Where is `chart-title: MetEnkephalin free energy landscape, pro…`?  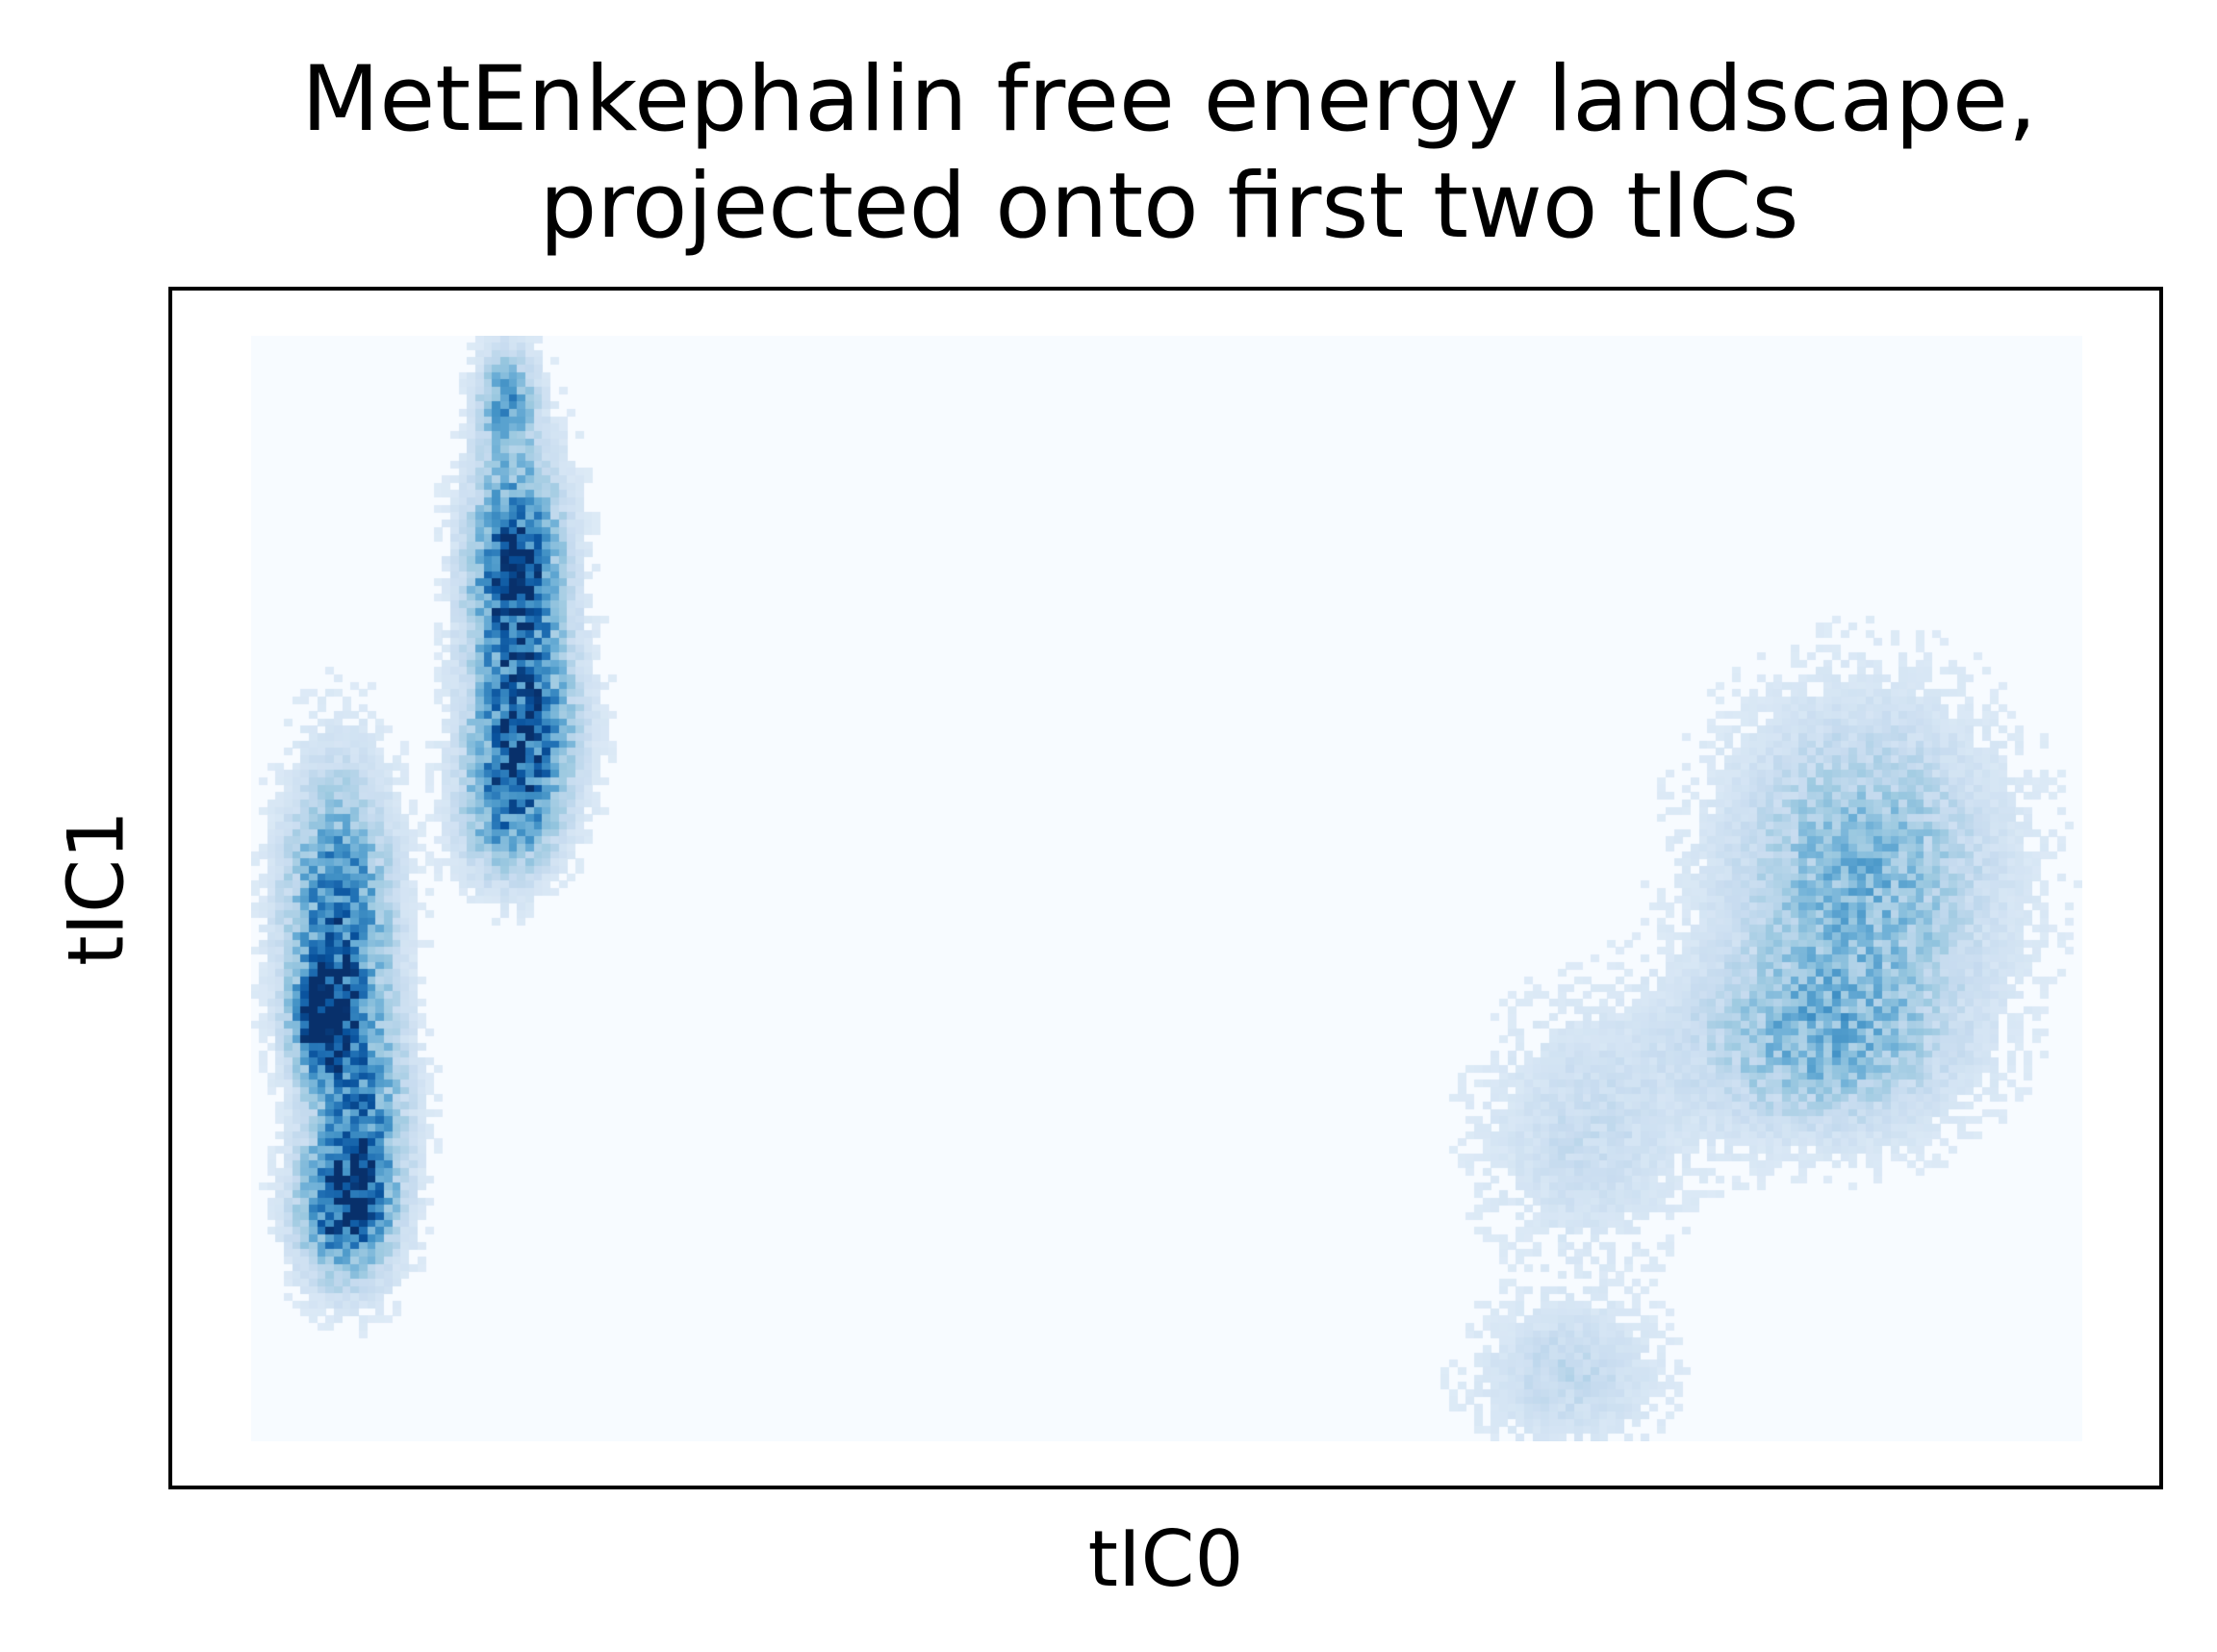
chart-title: MetEnkephalin free energy landscape, pro… is located at coordinates (1169, 153).